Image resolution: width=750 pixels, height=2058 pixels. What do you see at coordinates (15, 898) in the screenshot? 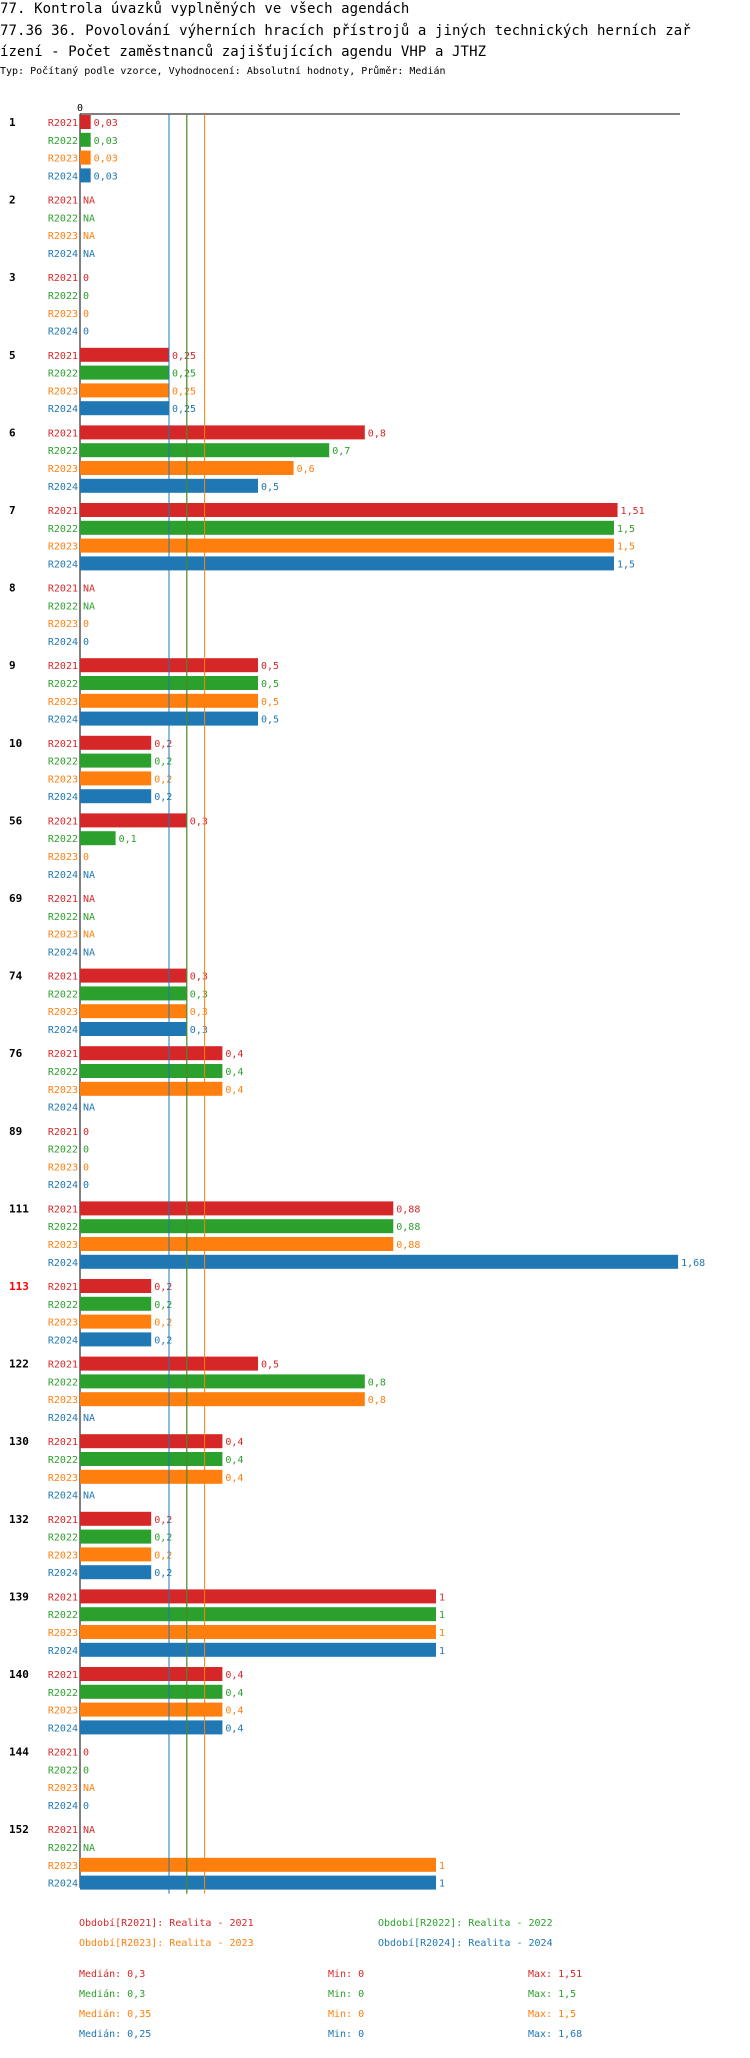
I see `group-label: 69` at bounding box center [15, 898].